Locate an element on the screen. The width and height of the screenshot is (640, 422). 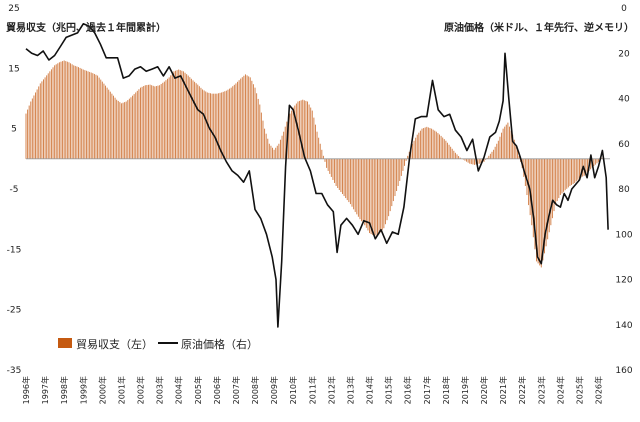
x-tick-label: 2008年 is located at coordinates (255, 390).